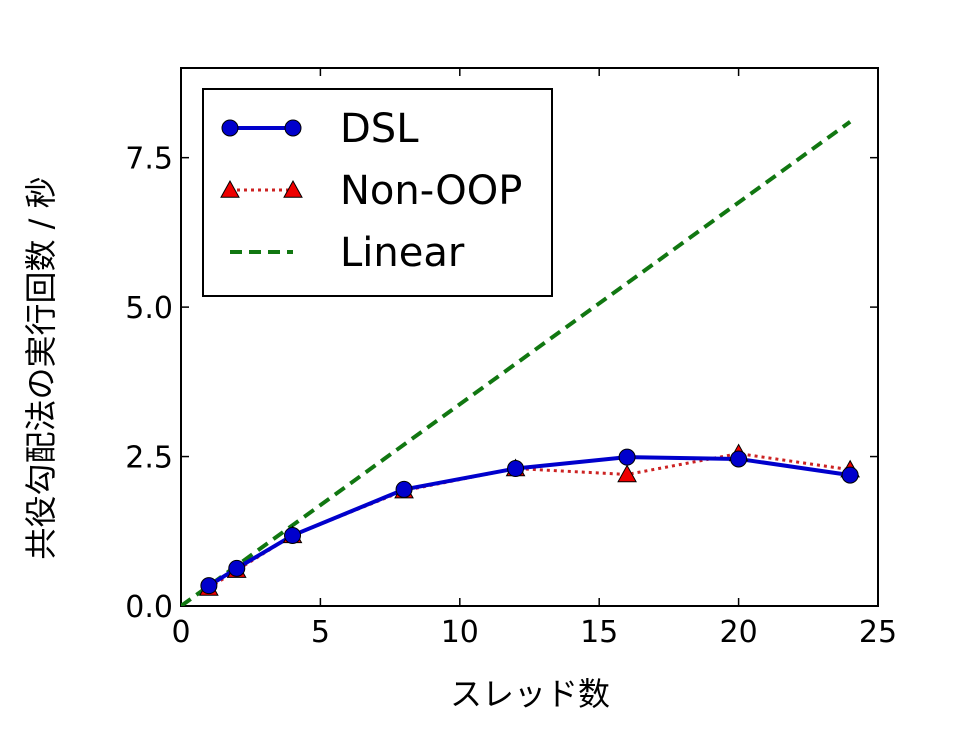  What do you see at coordinates (402, 253) in the screenshot?
I see `legend-label-linear: Linear` at bounding box center [402, 253].